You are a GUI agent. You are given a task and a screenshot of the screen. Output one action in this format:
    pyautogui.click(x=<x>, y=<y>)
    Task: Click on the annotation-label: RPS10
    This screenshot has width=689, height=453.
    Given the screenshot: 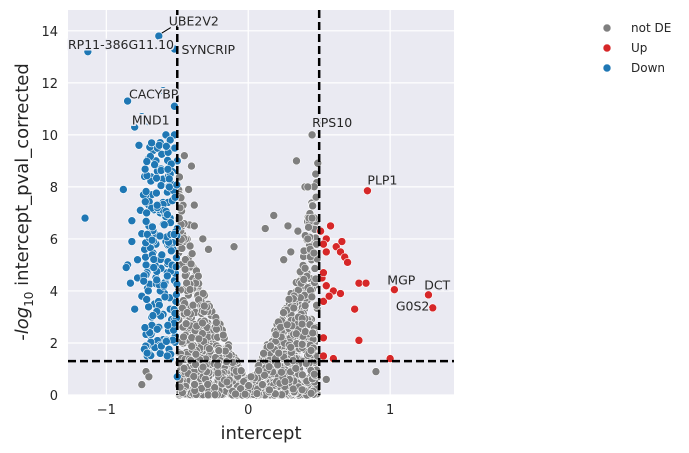 What is the action you would take?
    pyautogui.click(x=332, y=122)
    